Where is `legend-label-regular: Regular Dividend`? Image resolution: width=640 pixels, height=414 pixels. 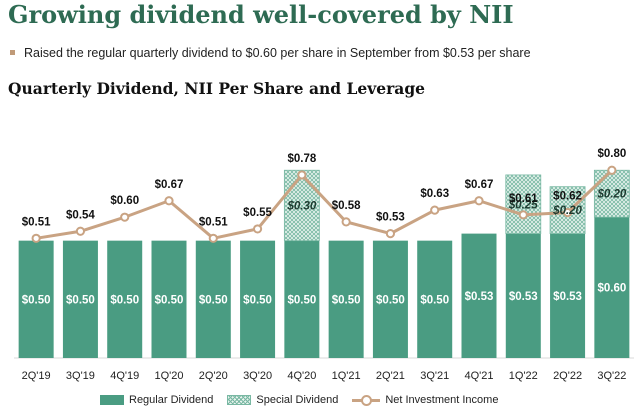
legend-label-regular: Regular Dividend is located at coordinates (171, 400).